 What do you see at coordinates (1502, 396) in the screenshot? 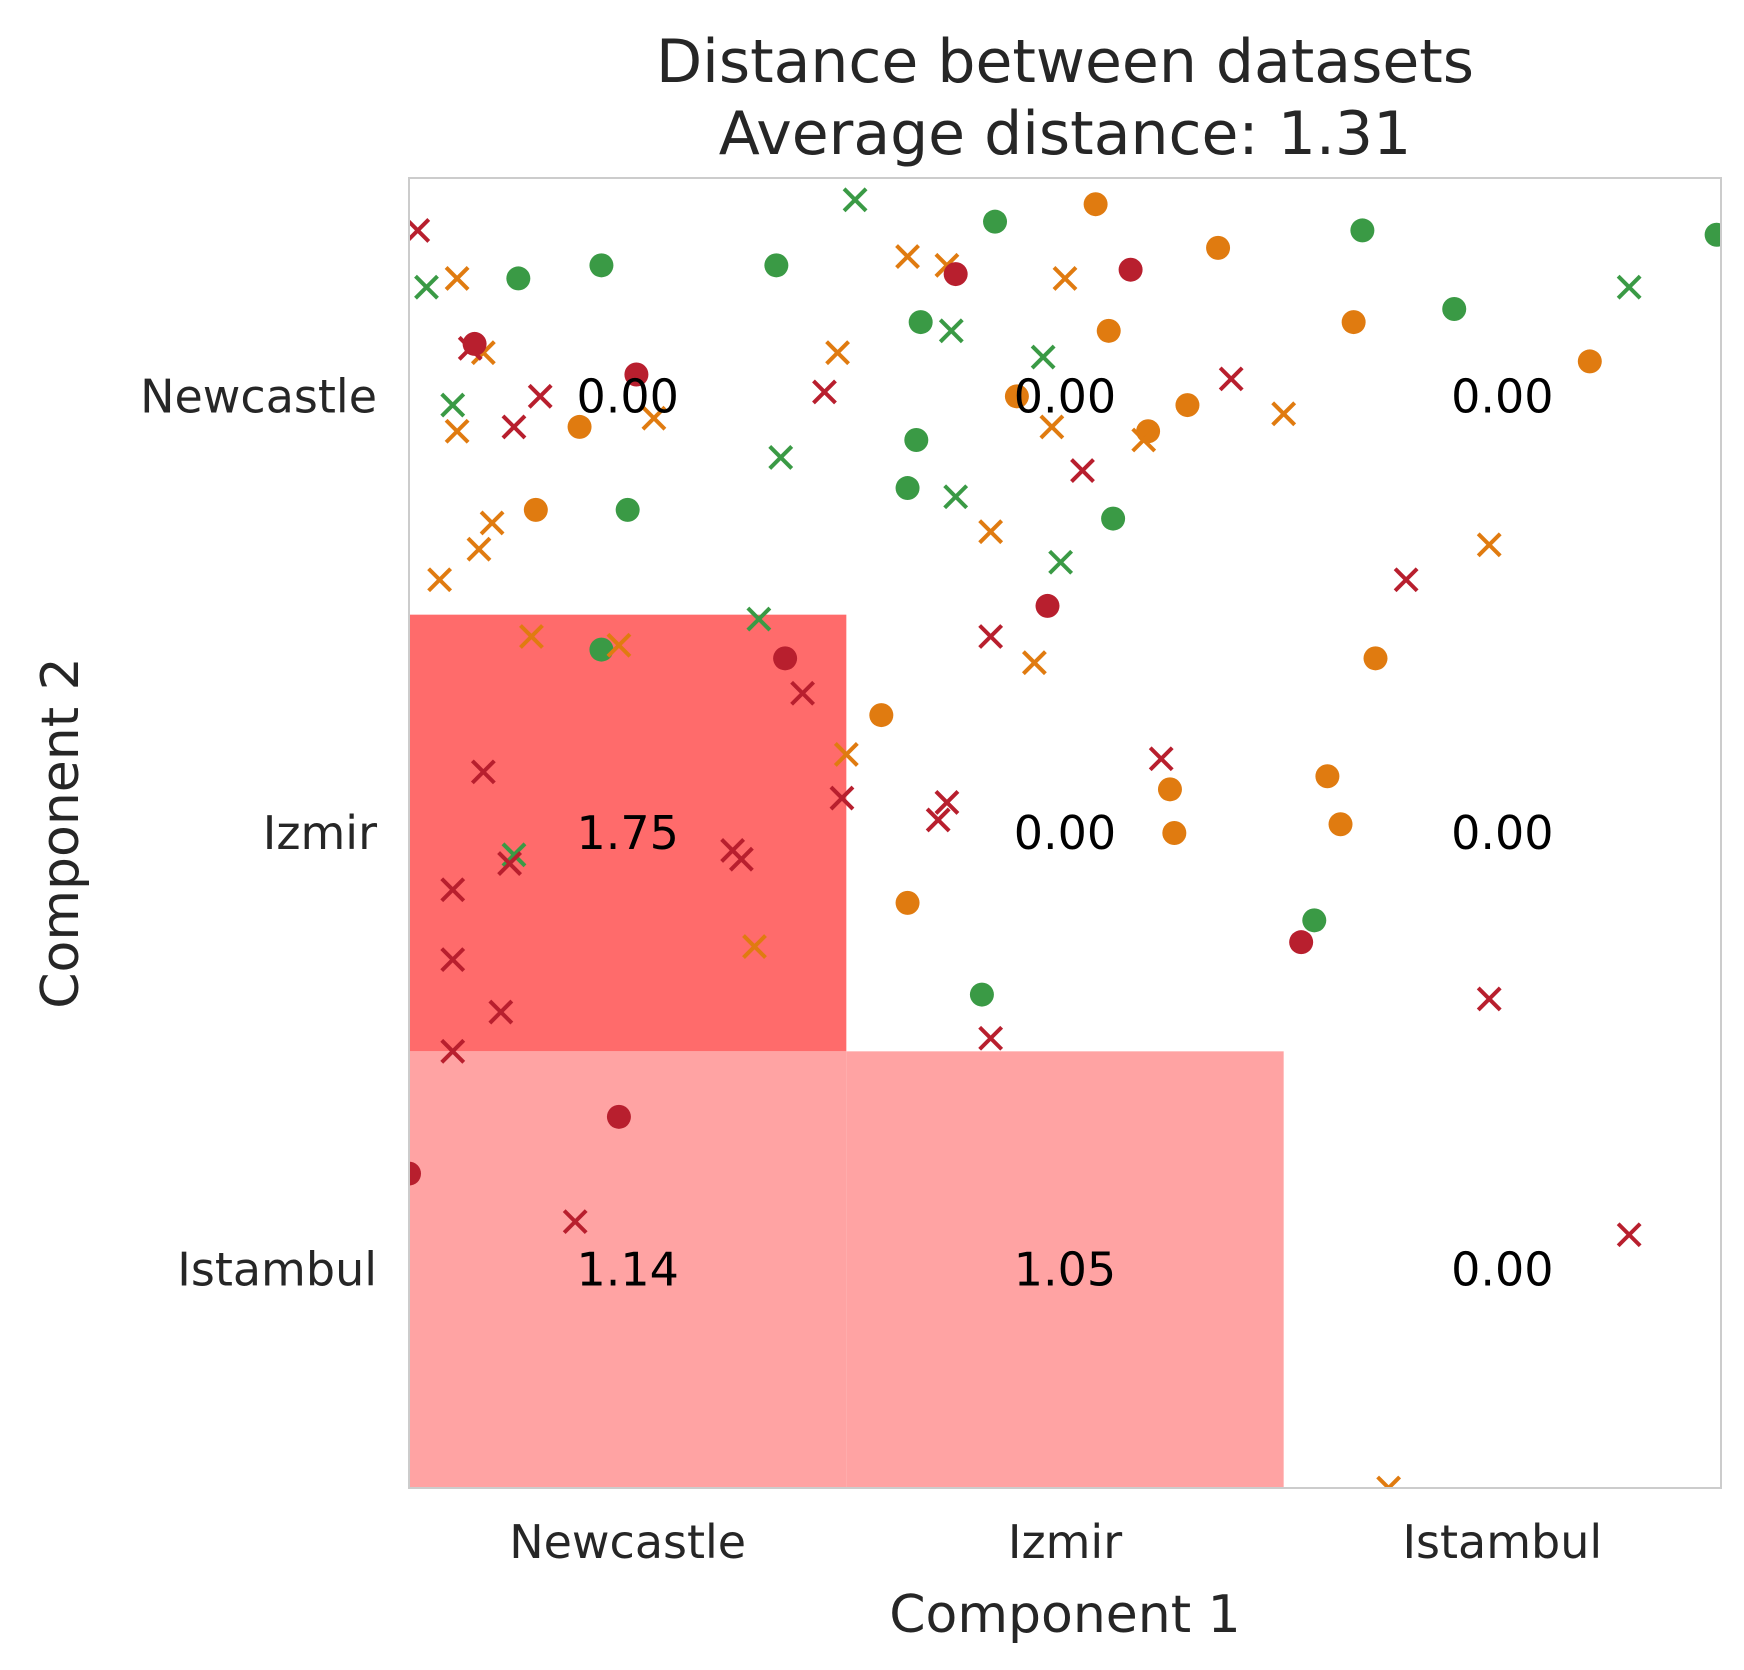
I see `cell-value-0-2: 0.00` at bounding box center [1502, 396].